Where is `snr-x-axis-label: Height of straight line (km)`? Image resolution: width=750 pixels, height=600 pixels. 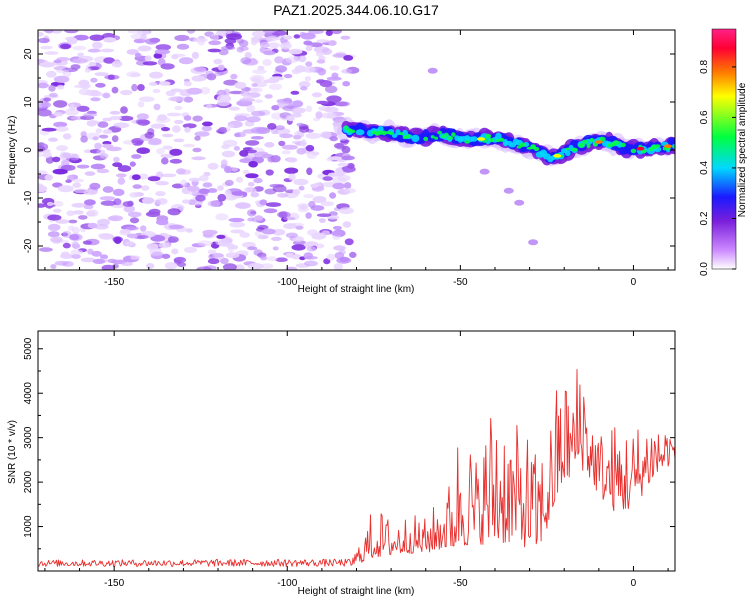
snr-x-axis-label: Height of straight line (km) is located at coordinates (356, 591).